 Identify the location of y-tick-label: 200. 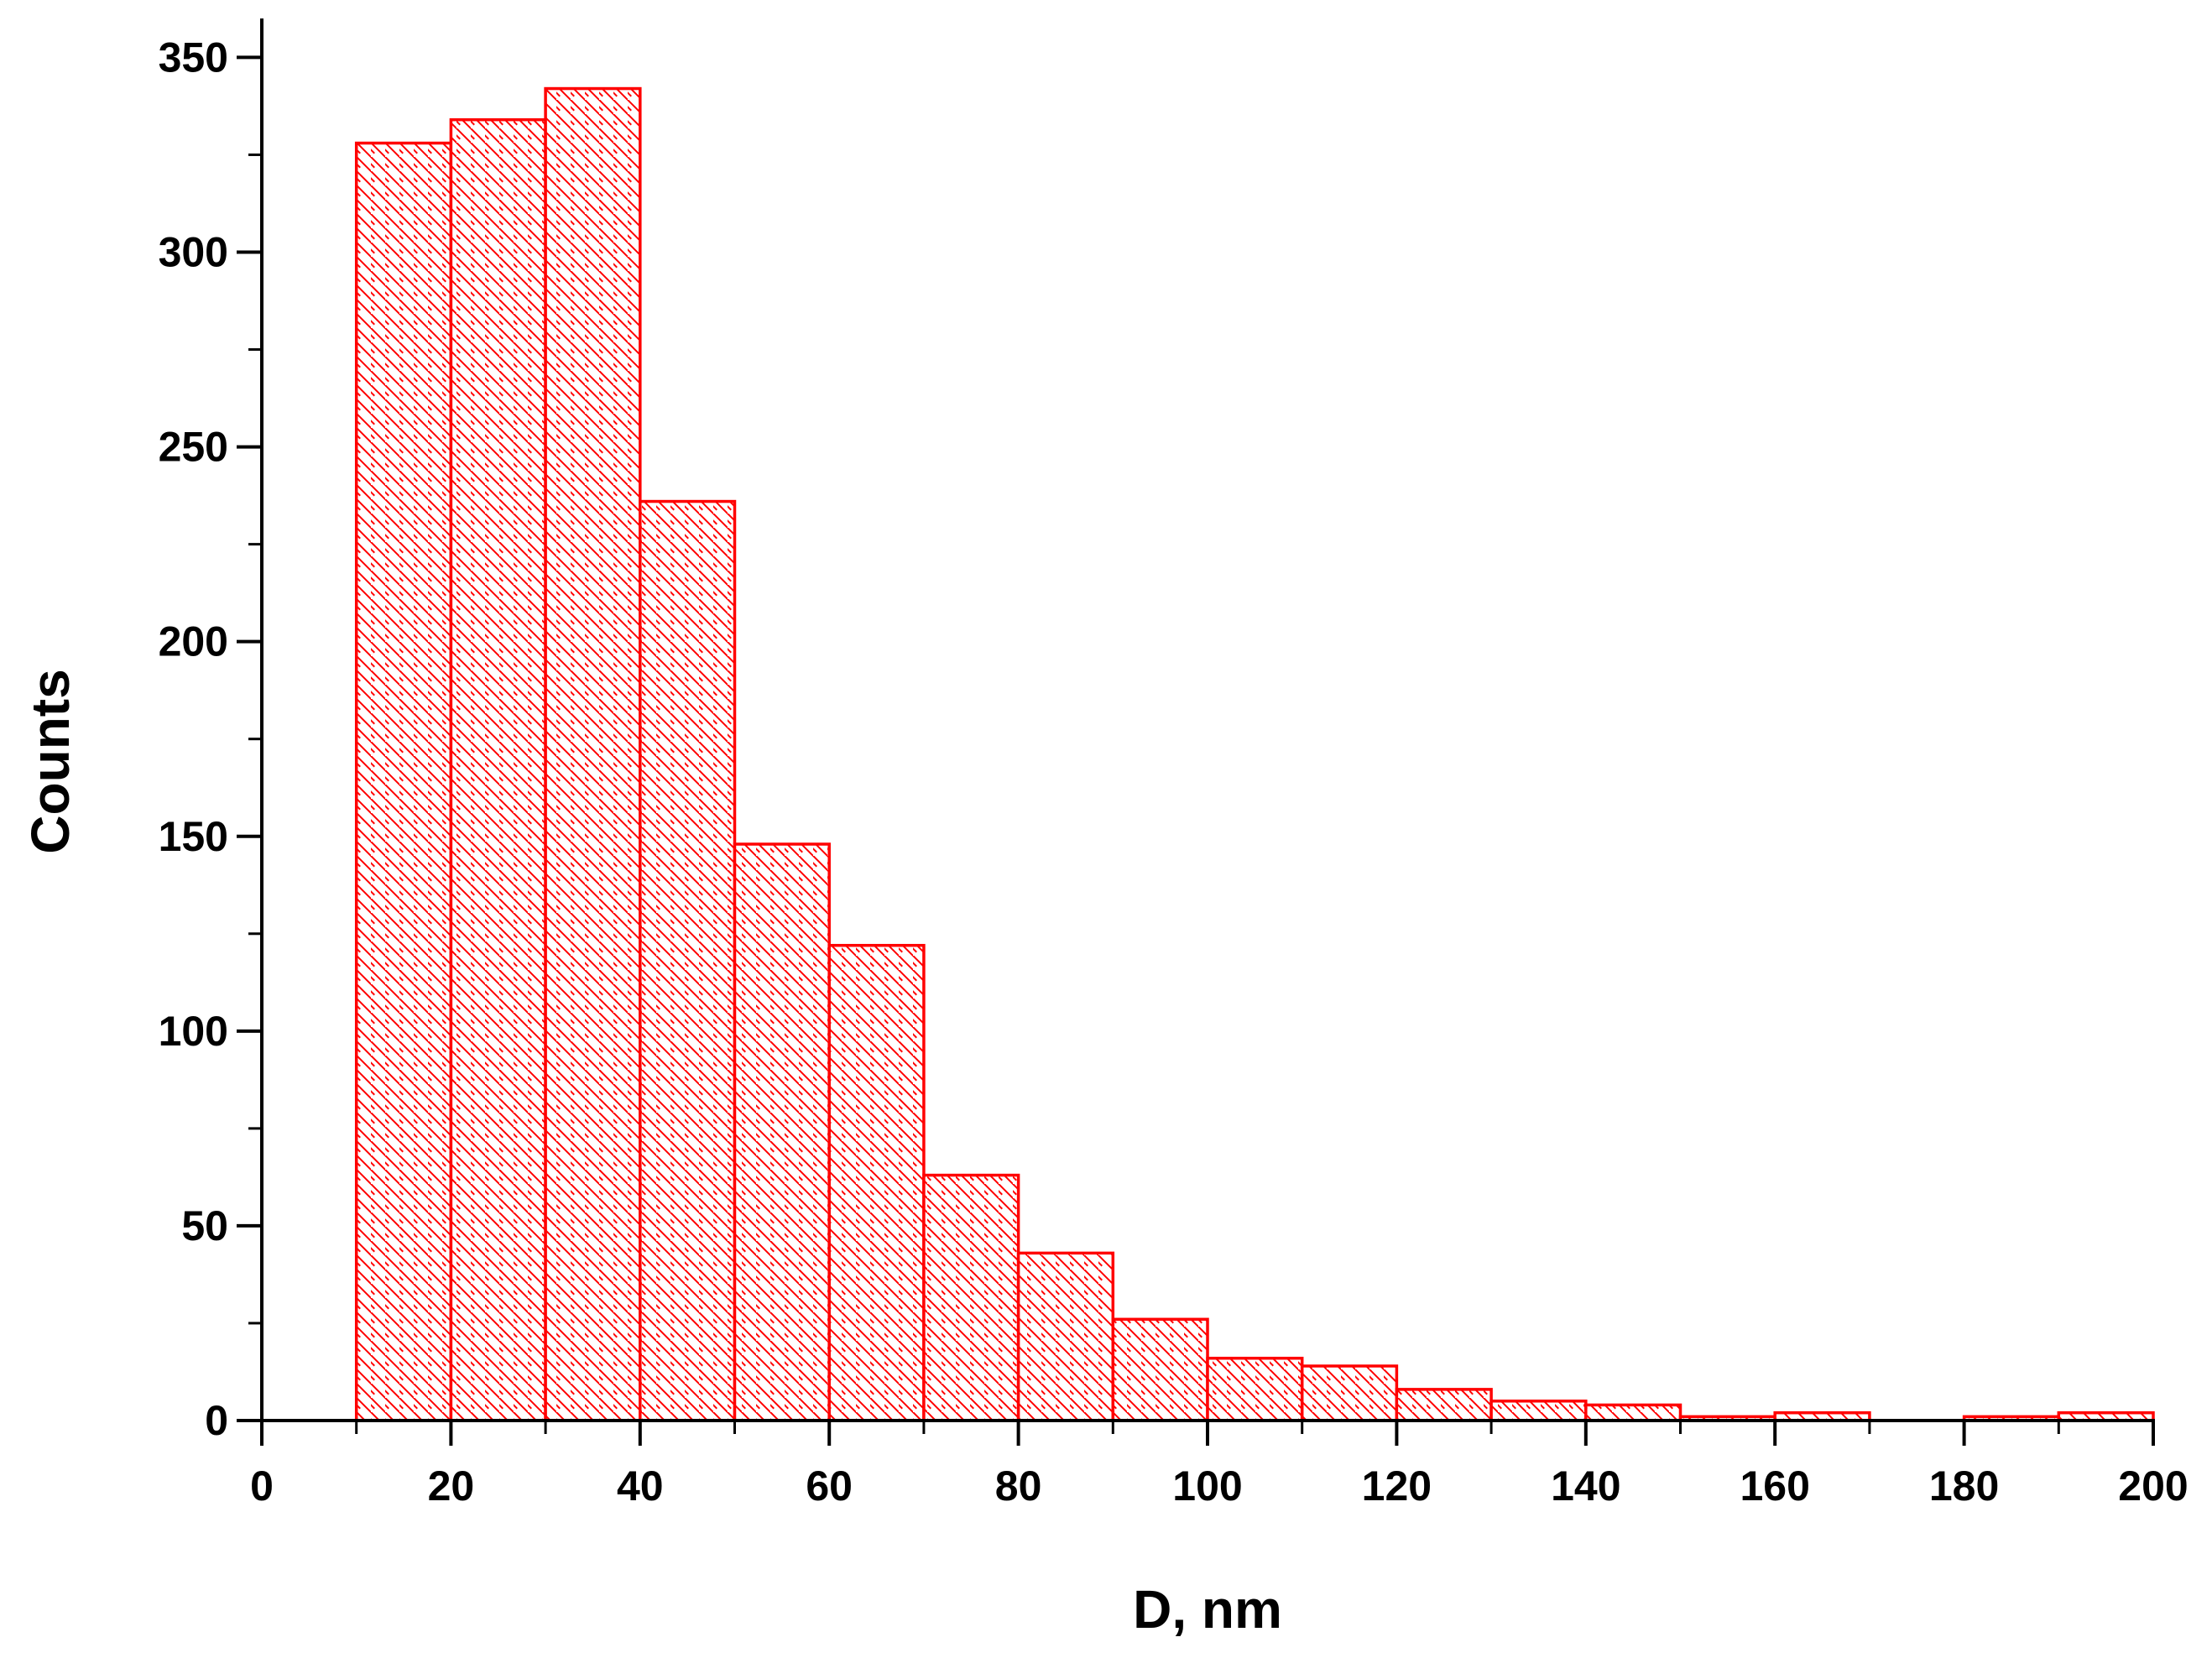
(193, 641).